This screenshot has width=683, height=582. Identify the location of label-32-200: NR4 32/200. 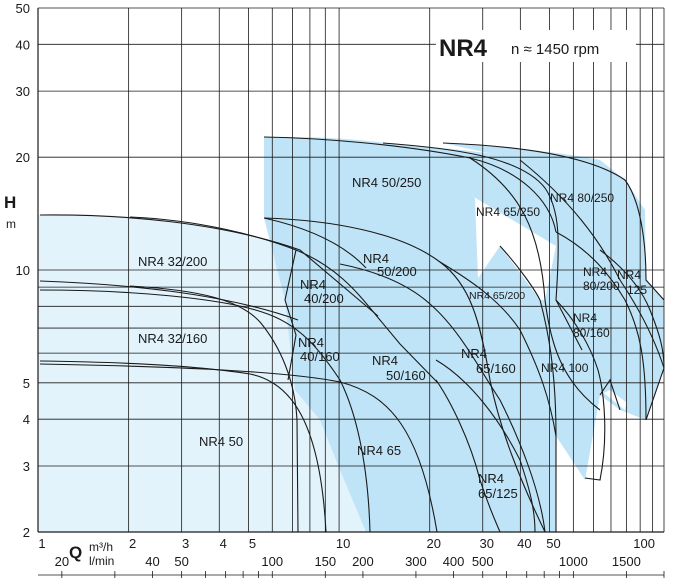
(172, 261).